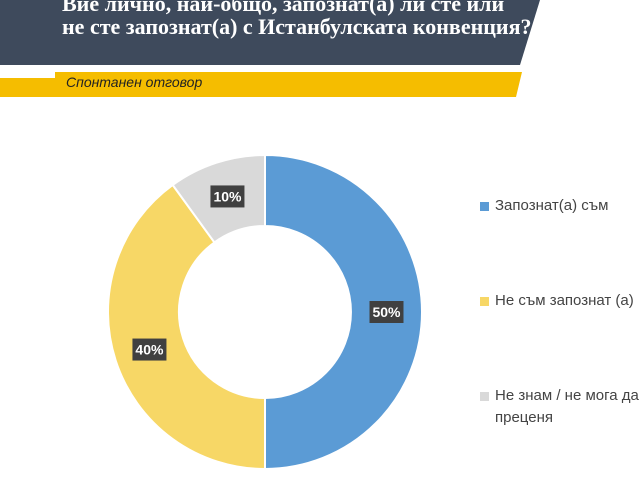  Describe the element at coordinates (564, 300) in the screenshot. I see `legend-label: Не съм запознат (а)` at that location.